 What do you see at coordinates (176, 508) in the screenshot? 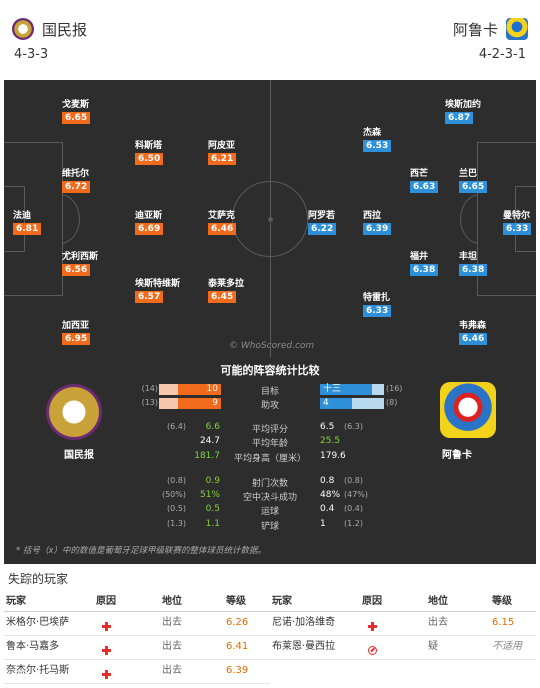
I see `league-avg-home: (0.5)` at bounding box center [176, 508].